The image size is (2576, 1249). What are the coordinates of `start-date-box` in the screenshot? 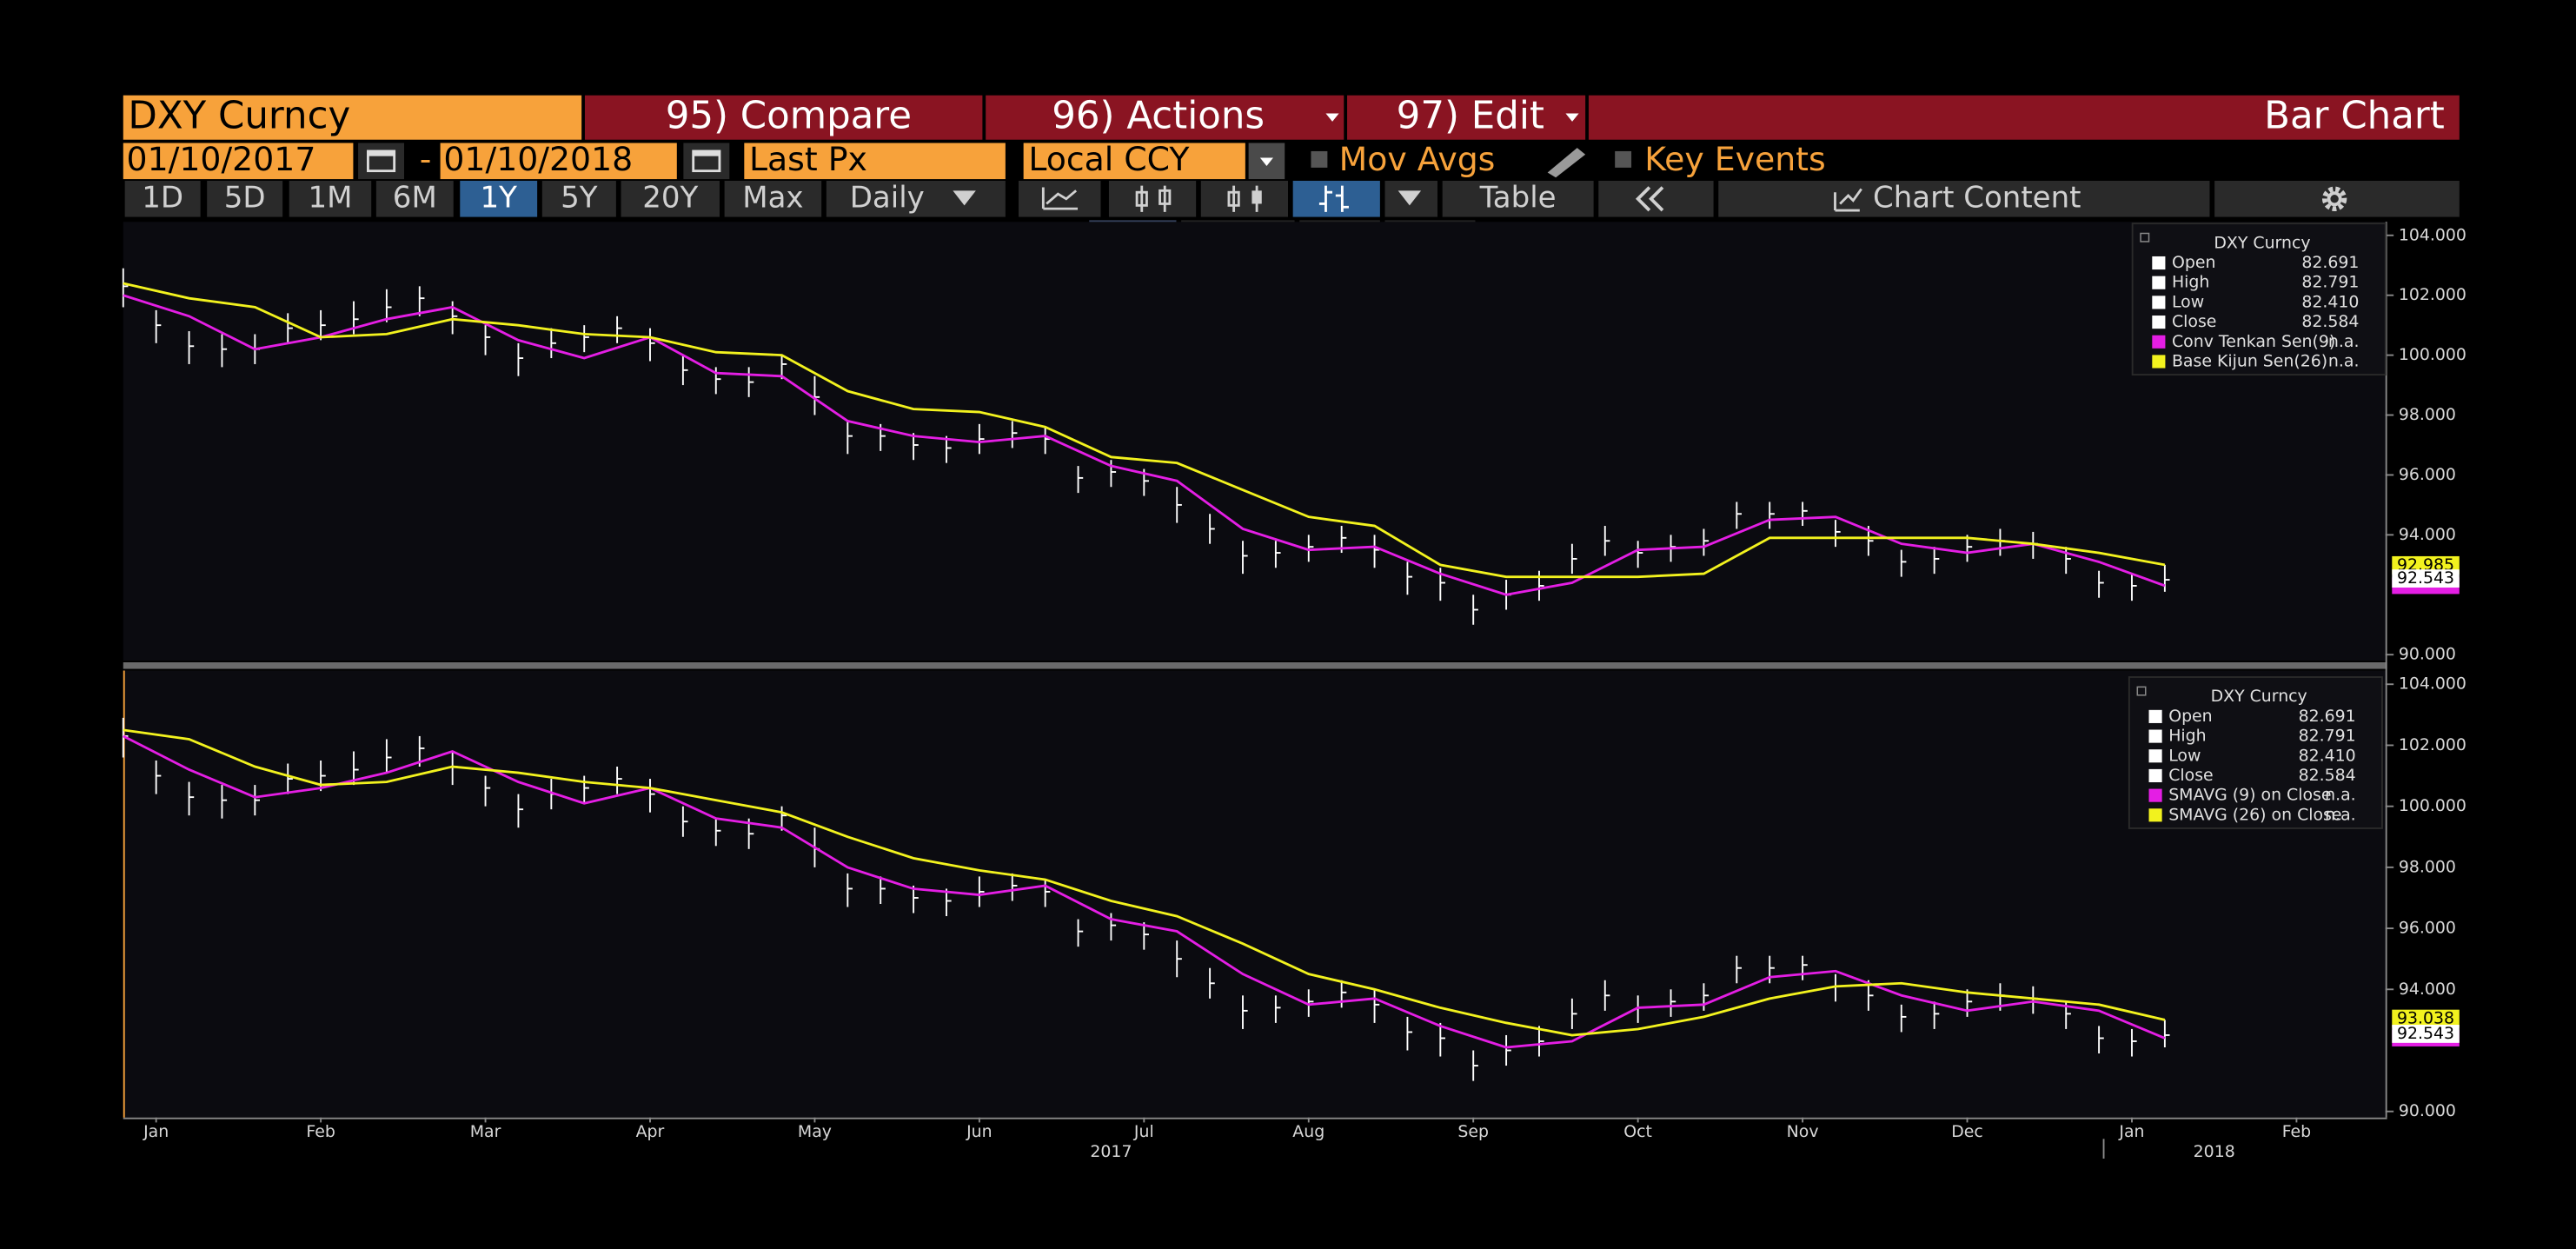 It's located at (239, 161).